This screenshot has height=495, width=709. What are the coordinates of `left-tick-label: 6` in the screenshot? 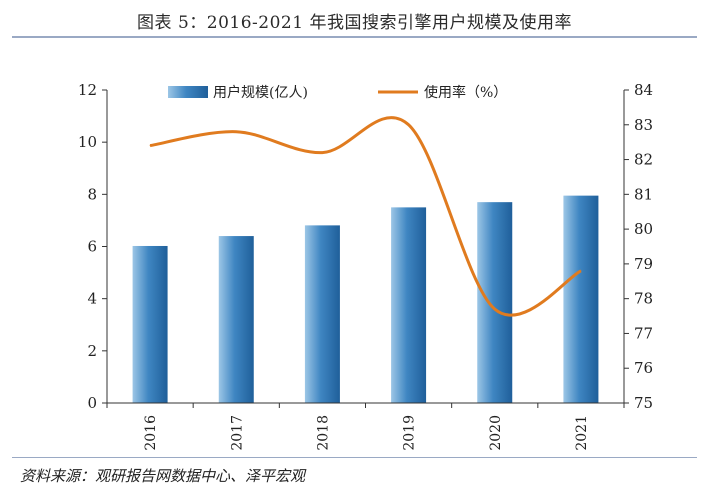 It's located at (92, 247).